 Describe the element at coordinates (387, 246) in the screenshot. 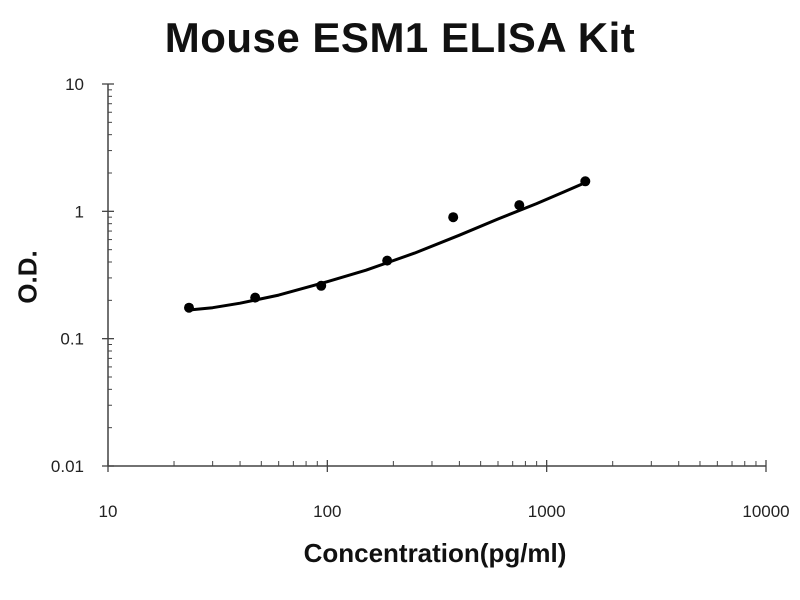

I see `fit-curve-line` at that location.